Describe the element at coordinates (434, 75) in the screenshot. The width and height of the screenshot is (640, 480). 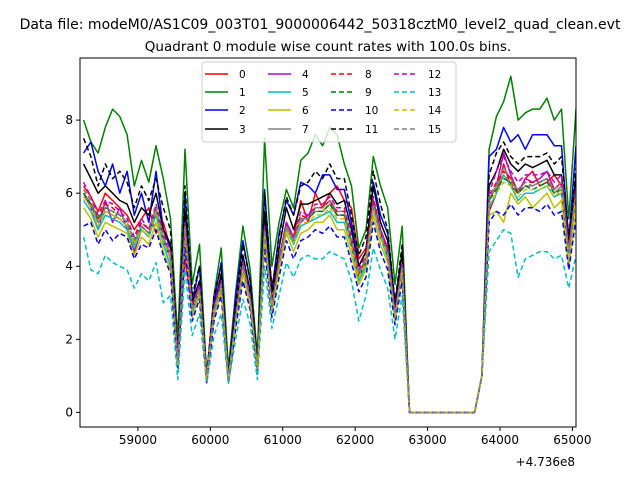
I see `legend-label-12: 12` at that location.